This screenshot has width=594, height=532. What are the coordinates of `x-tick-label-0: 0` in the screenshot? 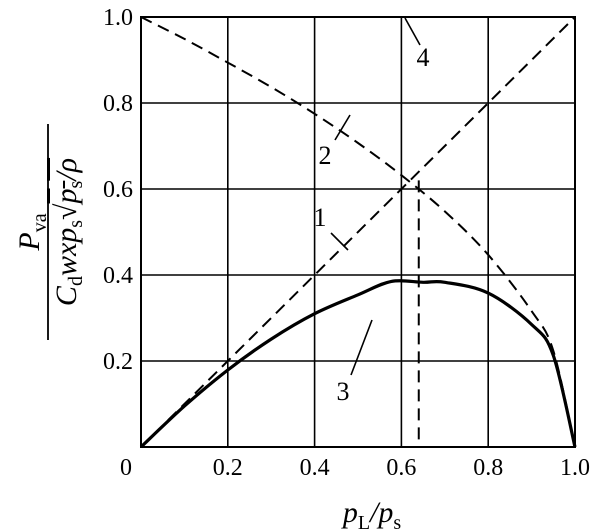 It's located at (126, 468).